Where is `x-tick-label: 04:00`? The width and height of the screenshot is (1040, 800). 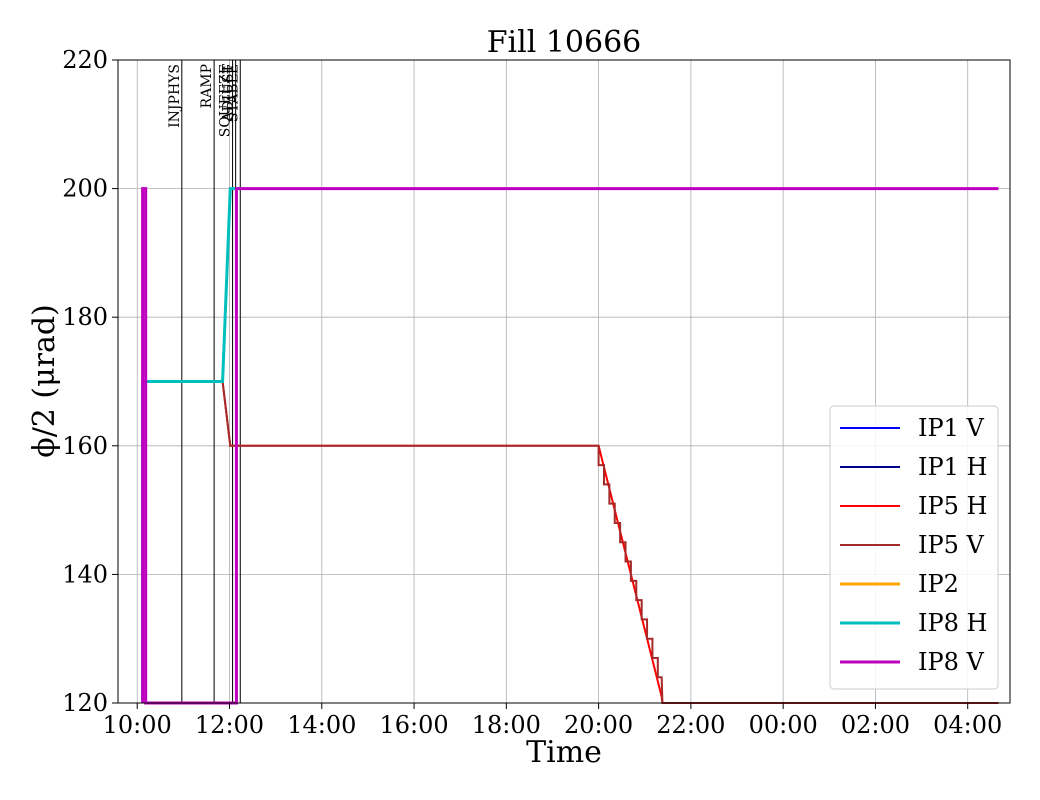
x-tick-label: 04:00 is located at coordinates (967, 725).